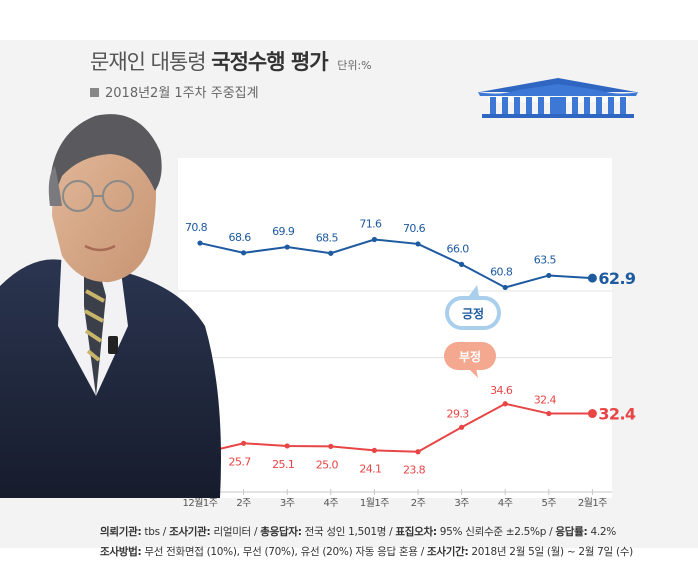 This screenshot has width=698, height=586. What do you see at coordinates (617, 278) in the screenshot?
I see `data-label: 62.9` at bounding box center [617, 278].